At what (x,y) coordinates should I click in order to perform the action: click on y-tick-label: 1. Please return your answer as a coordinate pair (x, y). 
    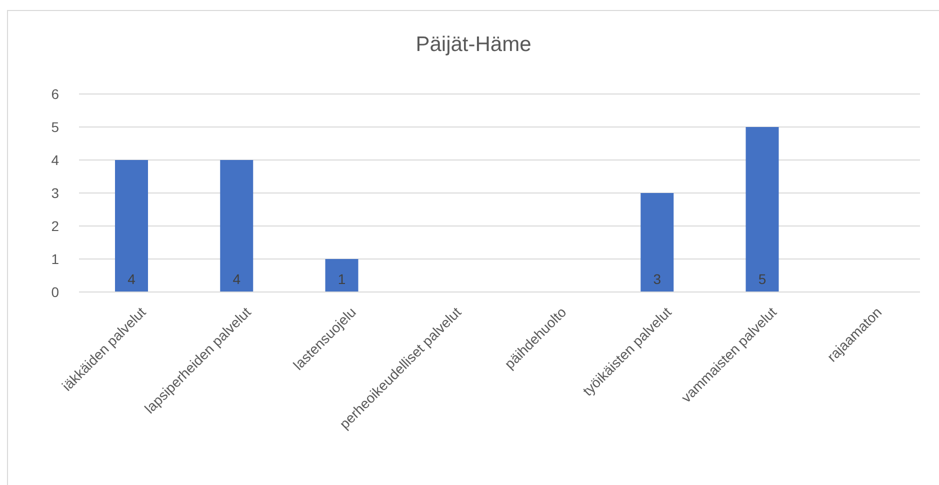
    Looking at the image, I should click on (55, 258).